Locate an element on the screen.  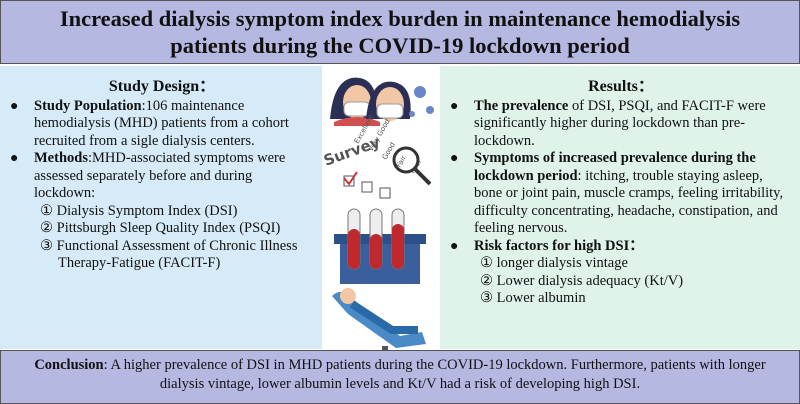
test-tubes is located at coordinates (380, 246).